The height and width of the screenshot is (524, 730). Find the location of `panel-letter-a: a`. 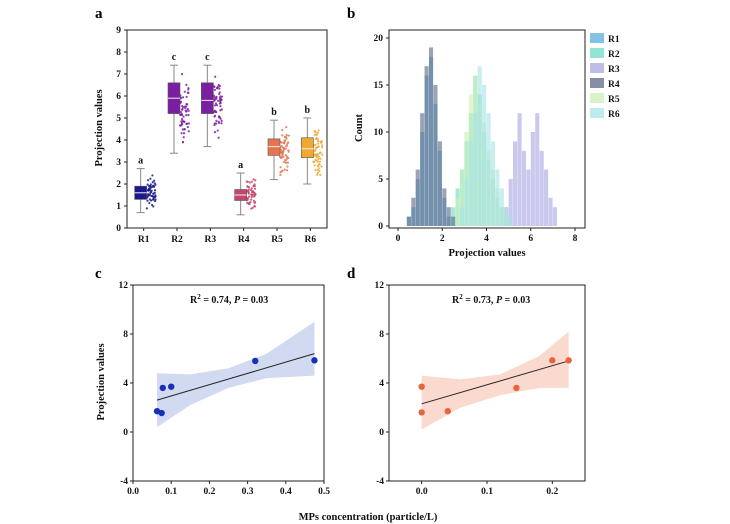

panel-letter-a: a is located at coordinates (99, 14).